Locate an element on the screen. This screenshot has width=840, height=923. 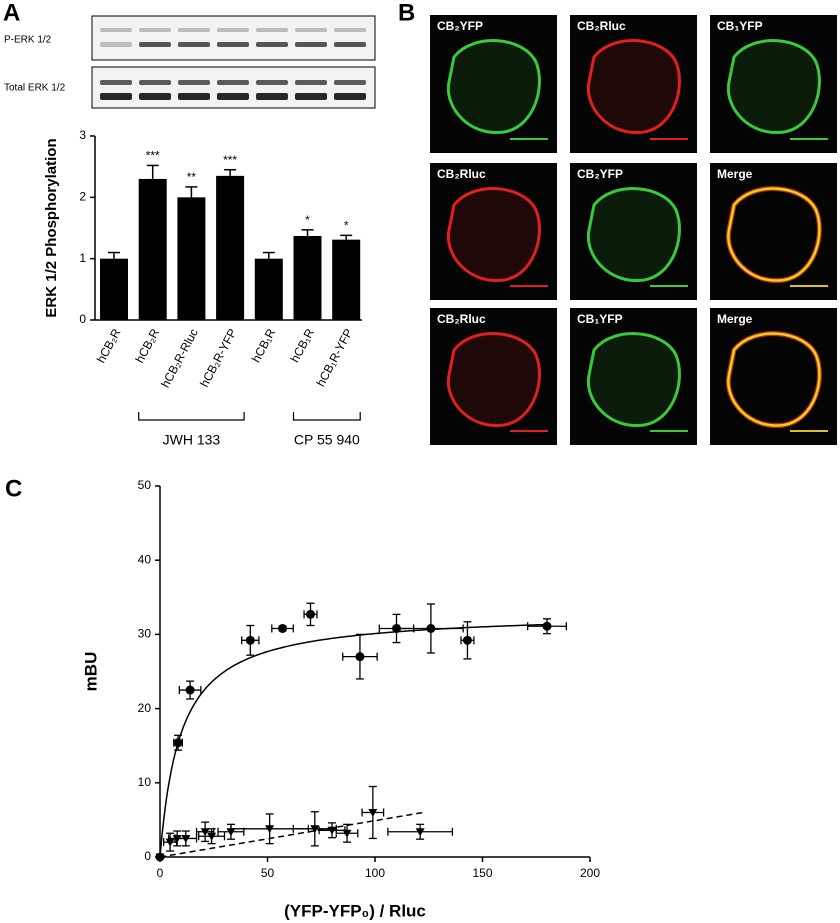
significance: ** is located at coordinates (192, 177).